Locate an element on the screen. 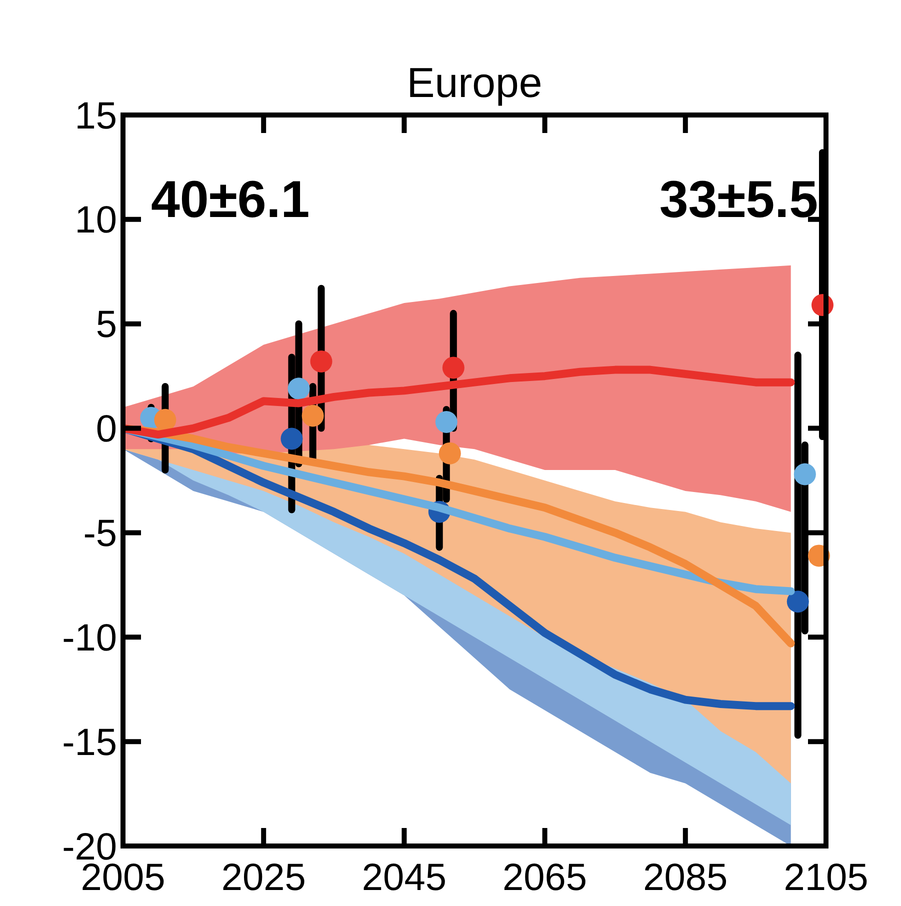 This screenshot has height=906, width=901. y-tick-label: -5 is located at coordinates (100, 534).